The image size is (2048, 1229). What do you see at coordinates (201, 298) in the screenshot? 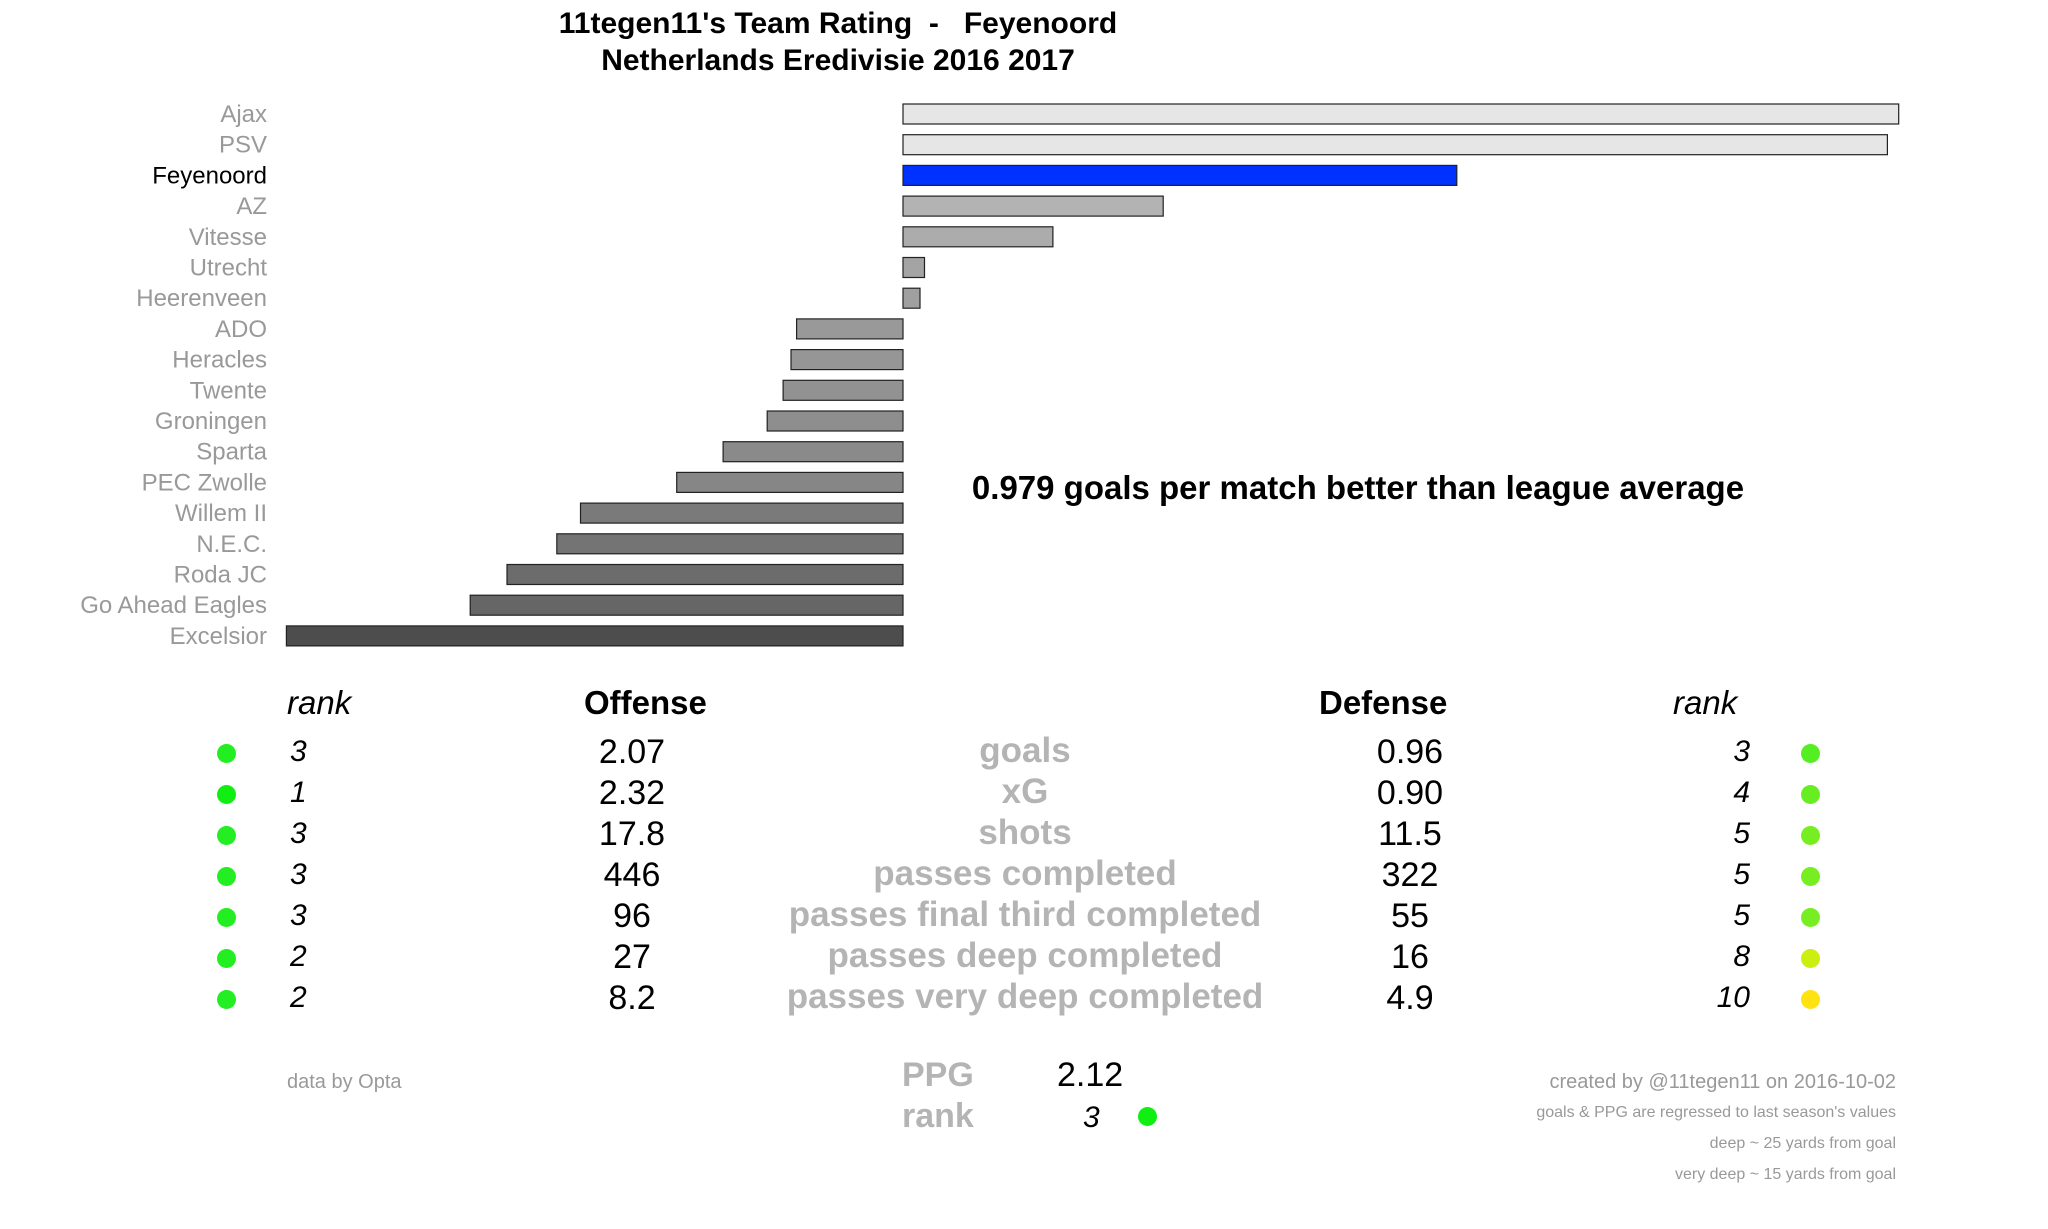
I see `team-label-heerenveen: Heerenveen` at bounding box center [201, 298].